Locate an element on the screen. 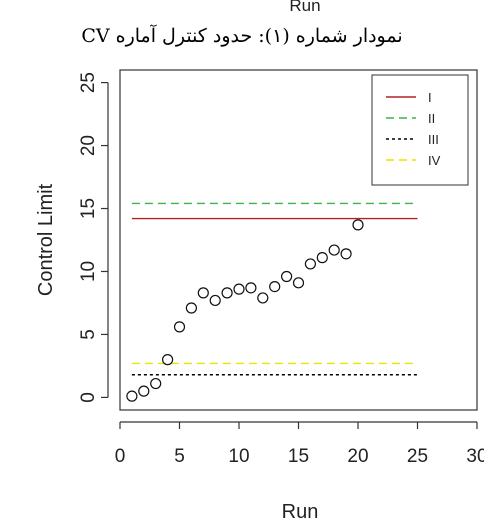 Image resolution: width=484 pixels, height=530 pixels. top-cut-run-label: Run is located at coordinates (304, 7).